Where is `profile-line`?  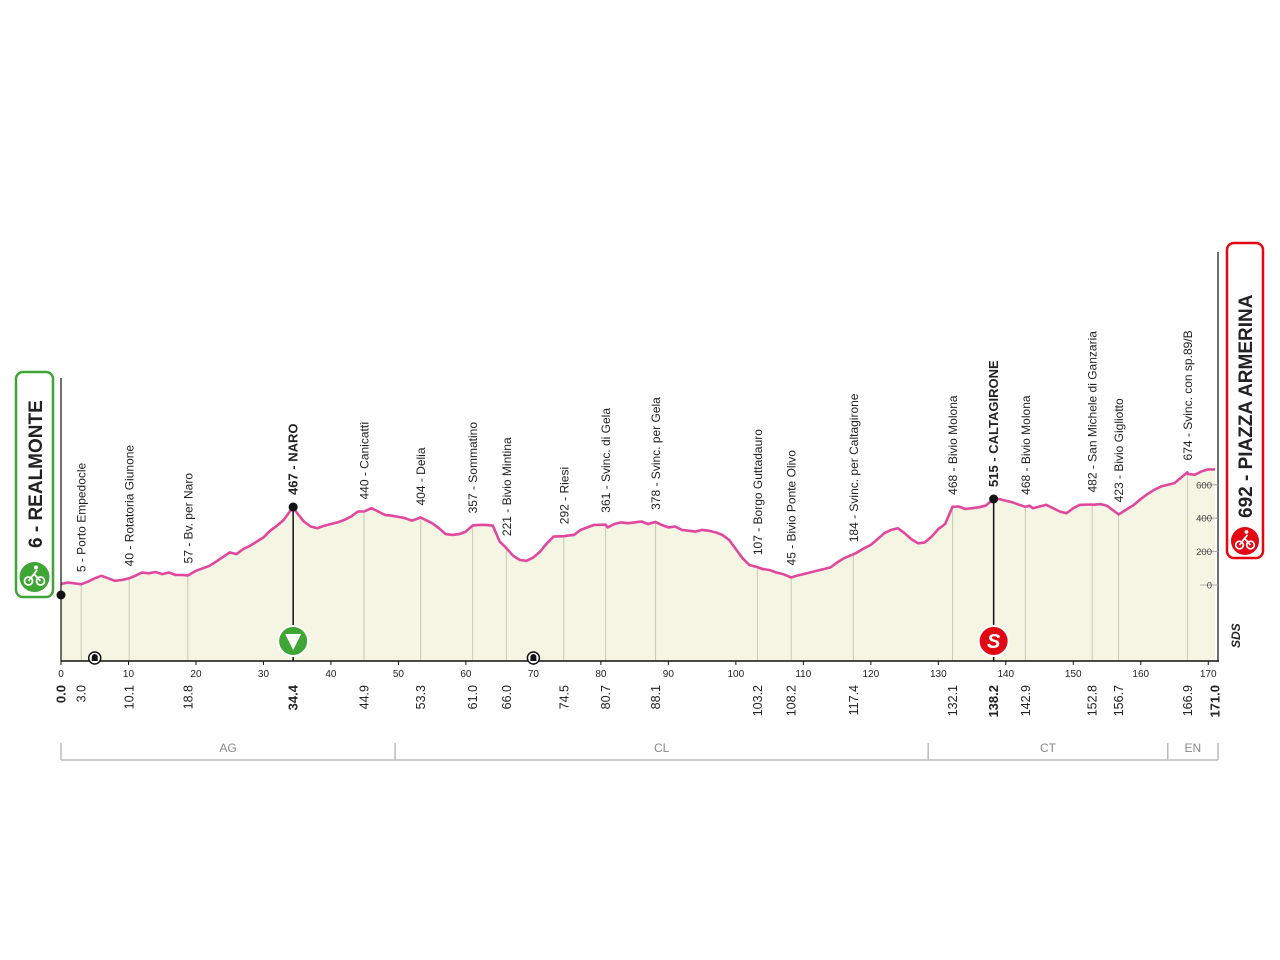 profile-line is located at coordinates (637, 527).